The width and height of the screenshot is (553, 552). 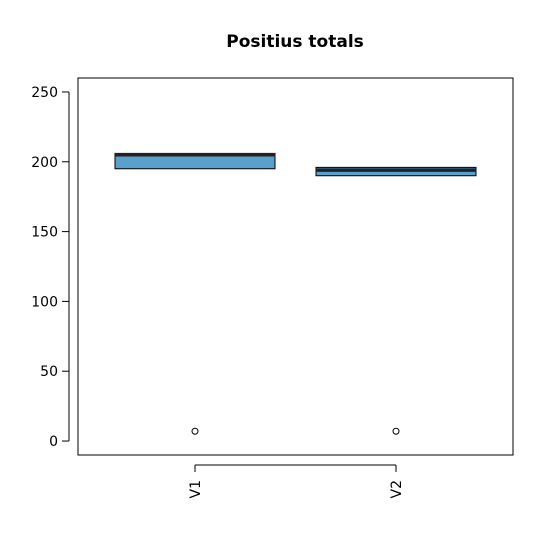 I want to click on box-V2, so click(x=396, y=300).